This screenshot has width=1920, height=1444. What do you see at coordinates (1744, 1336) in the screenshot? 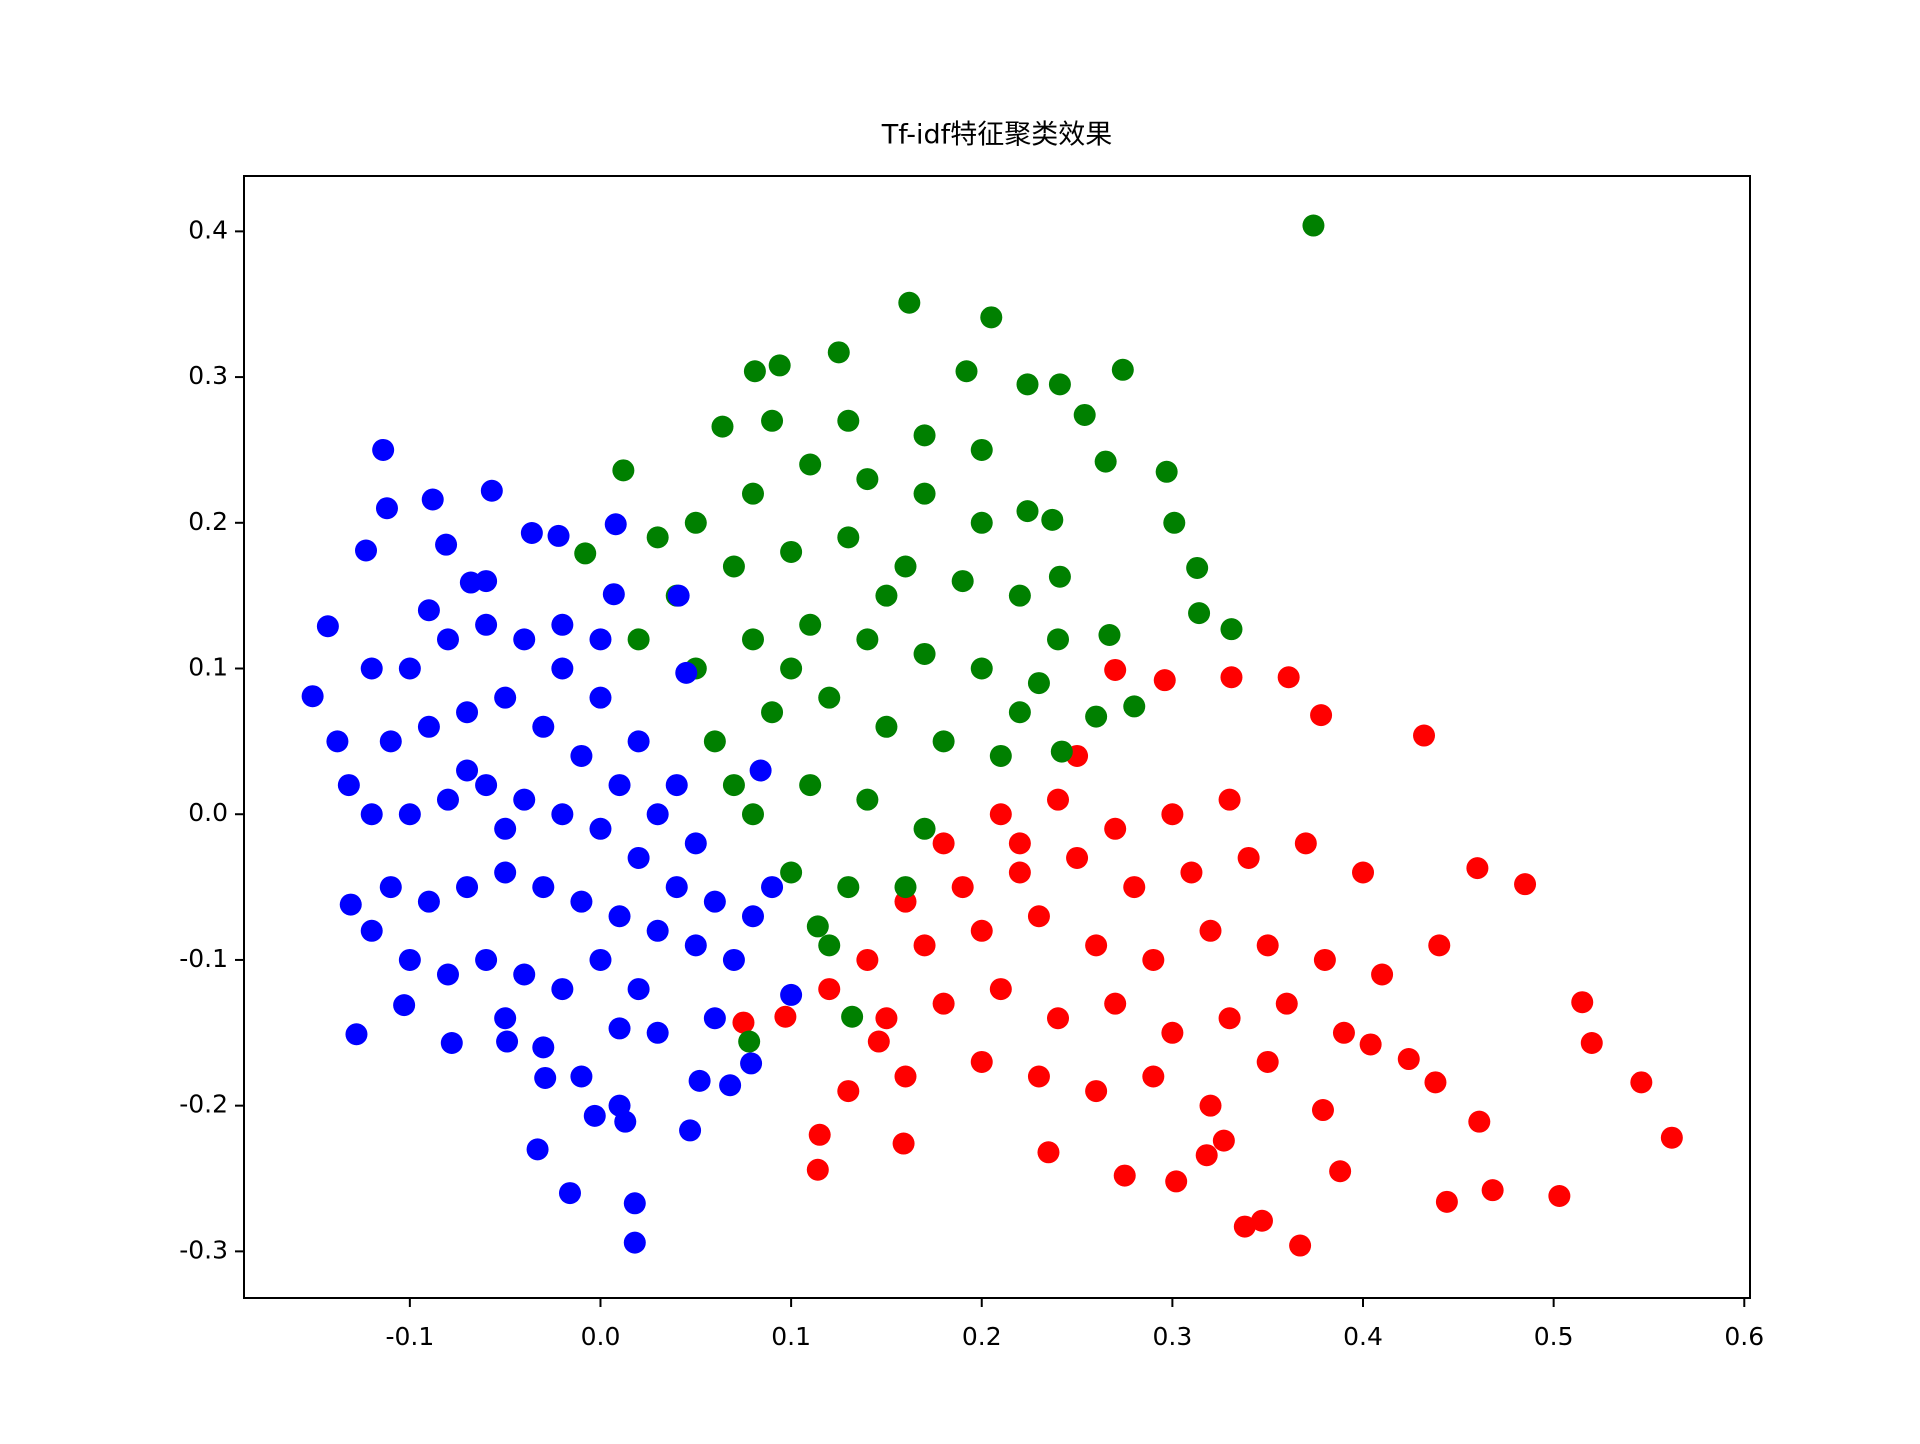
I see `x-tick-label: 0.6` at bounding box center [1744, 1336].